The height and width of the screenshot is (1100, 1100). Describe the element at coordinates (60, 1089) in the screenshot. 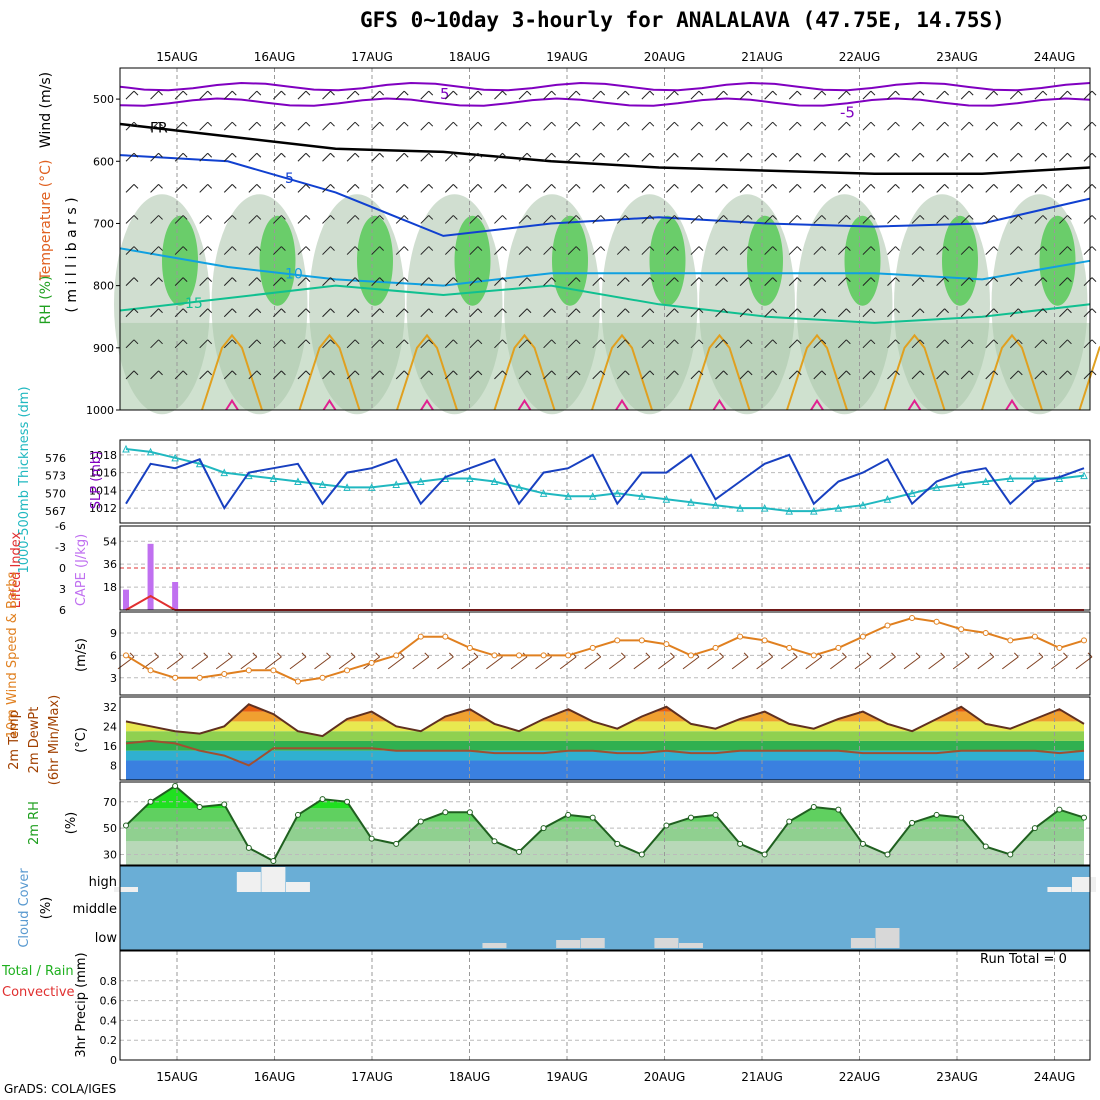

I see `credit-label: GrADS: COLA/IGES` at that location.